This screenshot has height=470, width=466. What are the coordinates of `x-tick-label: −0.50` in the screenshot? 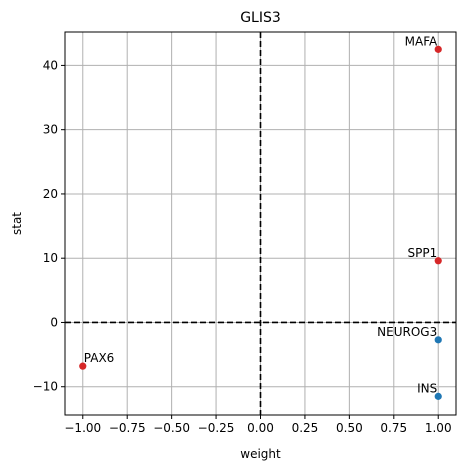 It's located at (171, 428).